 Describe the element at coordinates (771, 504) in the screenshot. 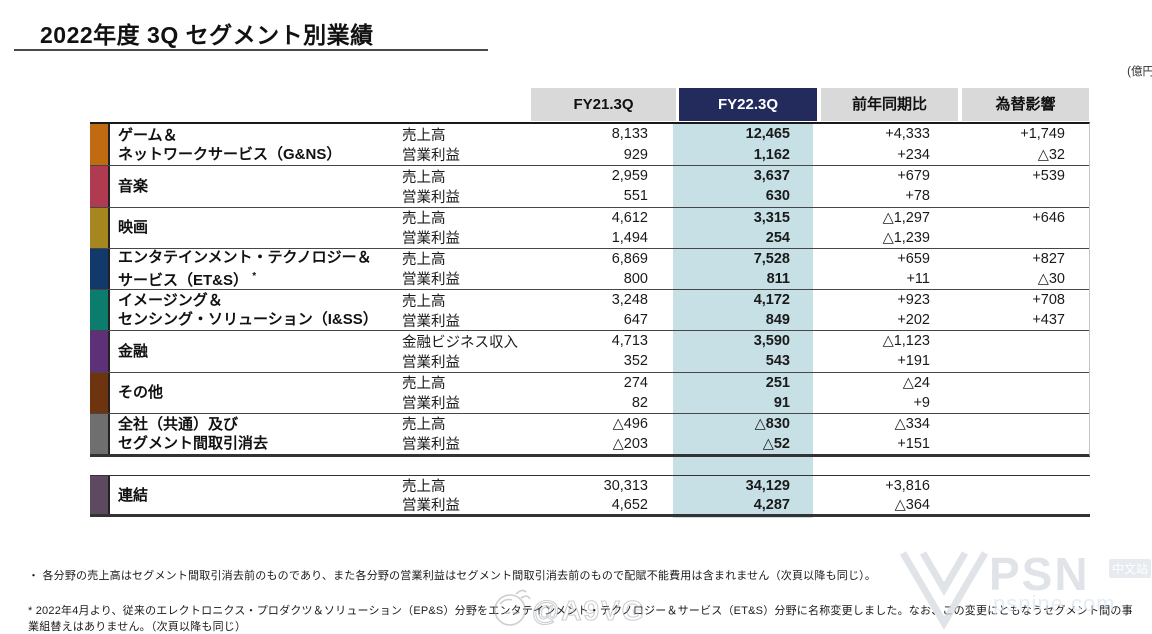

I see `fy22-value: 4,287` at that location.